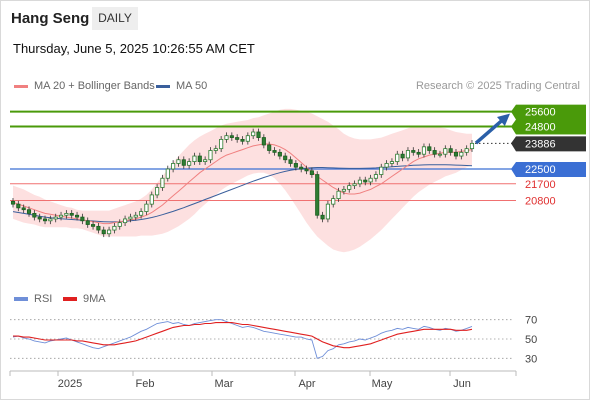 The width and height of the screenshot is (590, 400). What do you see at coordinates (192, 86) in the screenshot?
I see `legend-ma50-label: MA 50` at bounding box center [192, 86].